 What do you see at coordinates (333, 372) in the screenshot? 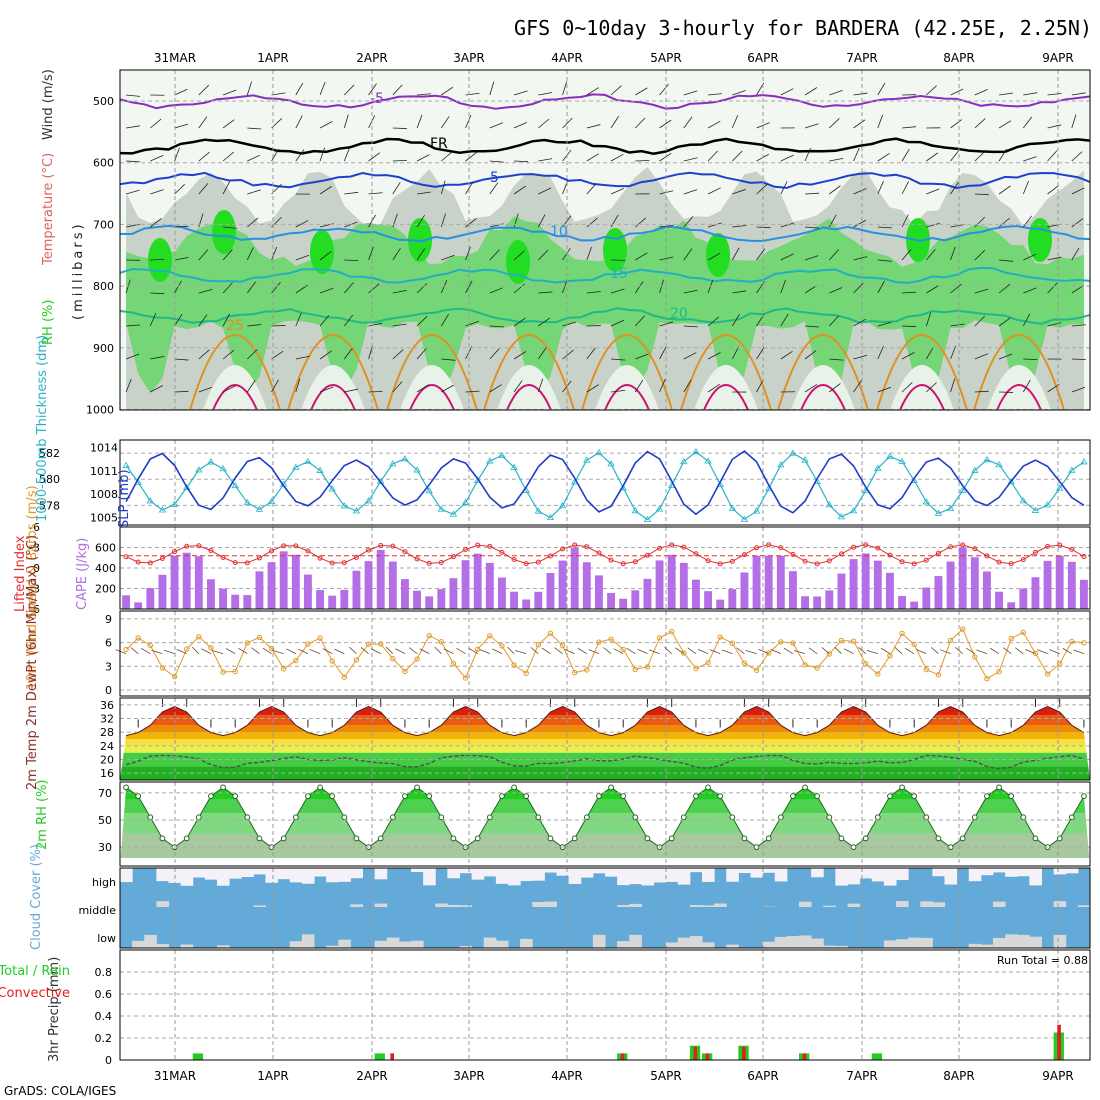
I see `isotherm-warm-line` at bounding box center [333, 372].